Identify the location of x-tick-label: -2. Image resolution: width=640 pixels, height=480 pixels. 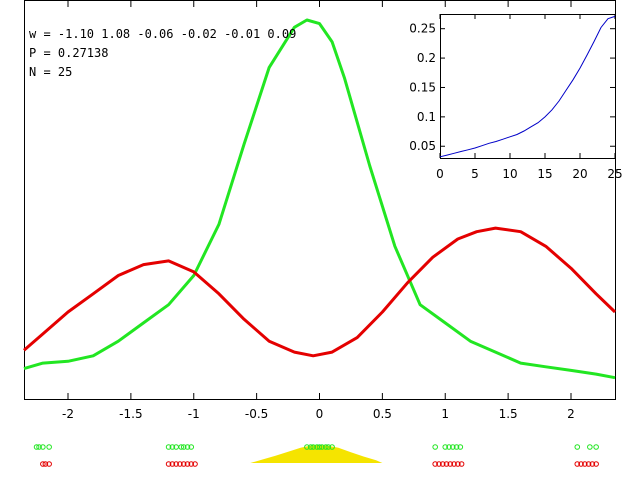
(68, 414).